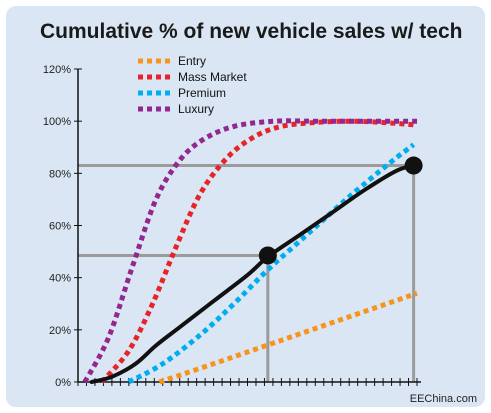 The image size is (491, 413). I want to click on y-tick-label: 100%, so click(57, 122).